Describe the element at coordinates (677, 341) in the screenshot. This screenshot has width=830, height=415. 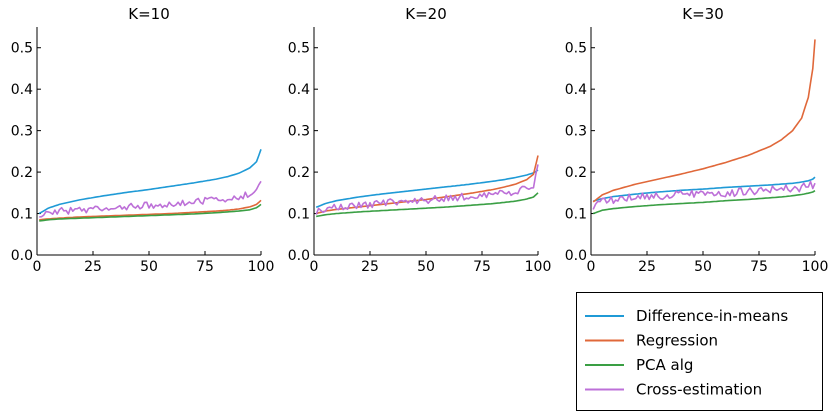
I see `legend-label: Regression` at that location.